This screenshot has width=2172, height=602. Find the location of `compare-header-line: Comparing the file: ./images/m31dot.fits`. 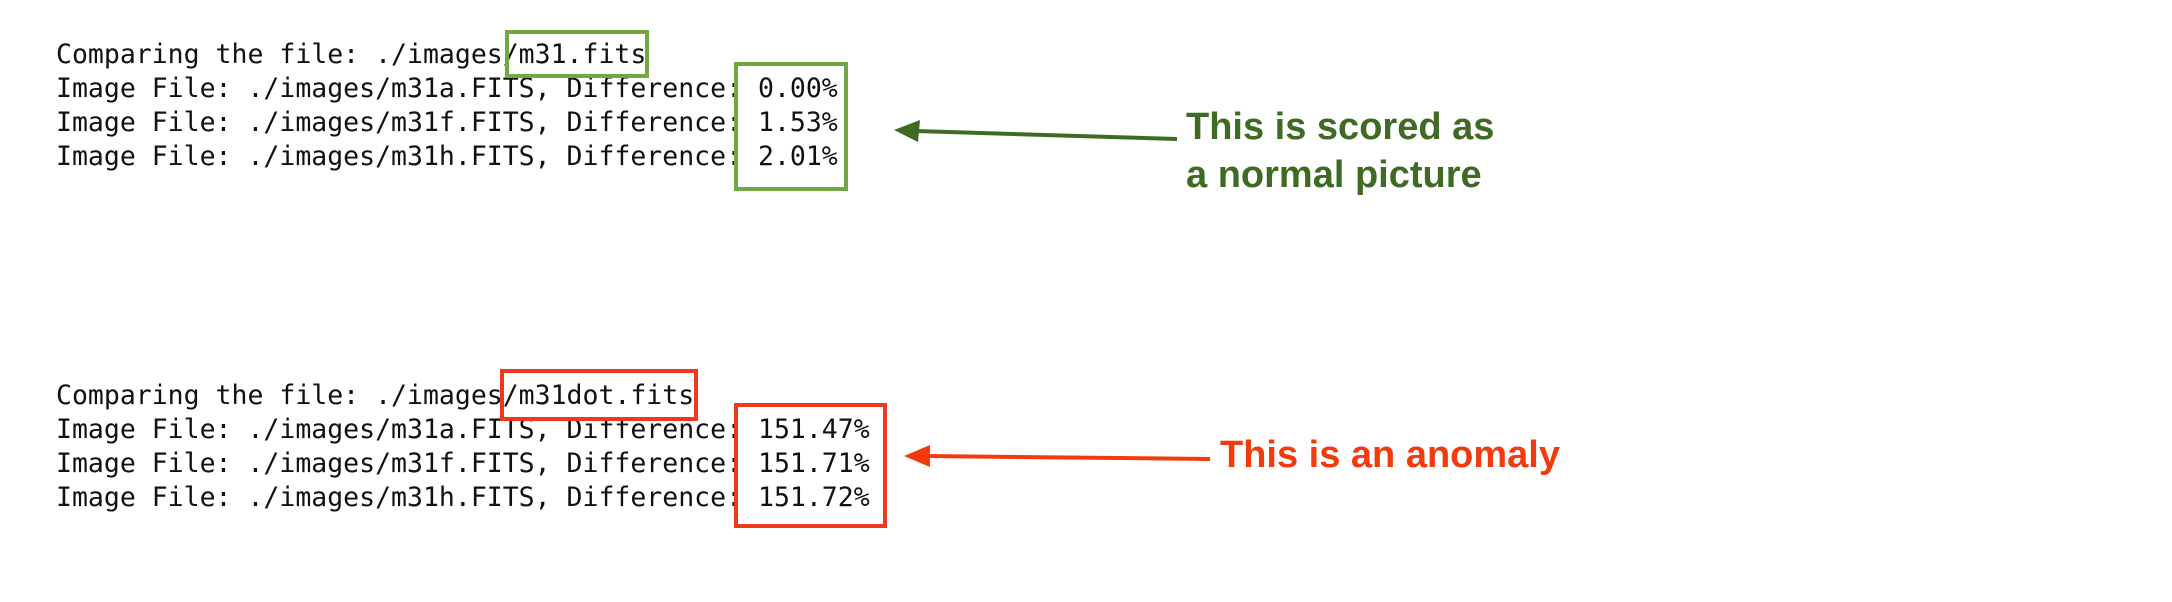

compare-header-line: Comparing the file: ./images/m31dot.fits is located at coordinates (375, 395).